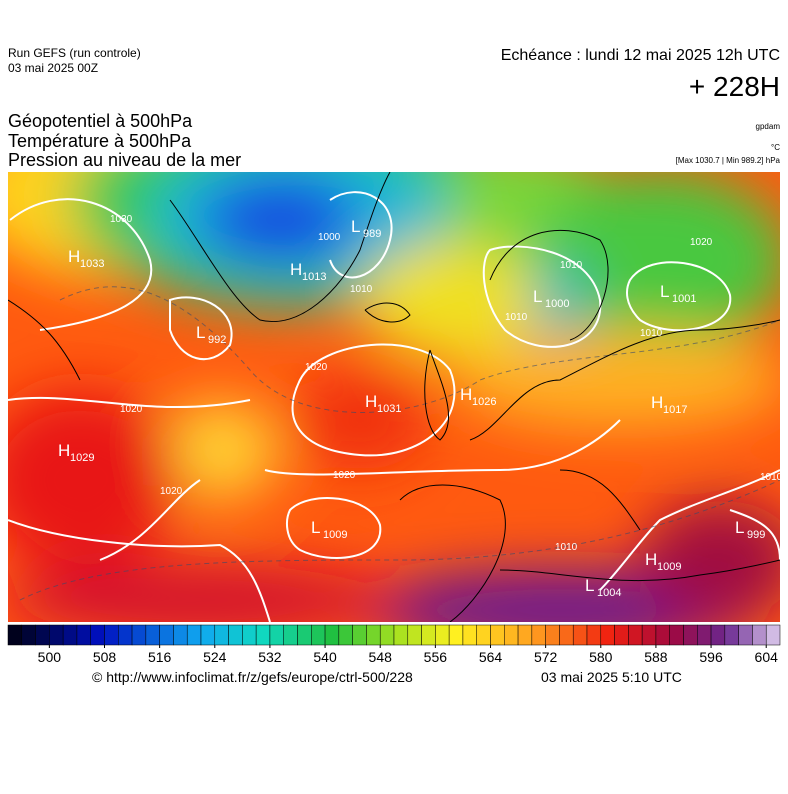 This screenshot has width=788, height=794. I want to click on colorbar-tick-label: 572, so click(546, 657).